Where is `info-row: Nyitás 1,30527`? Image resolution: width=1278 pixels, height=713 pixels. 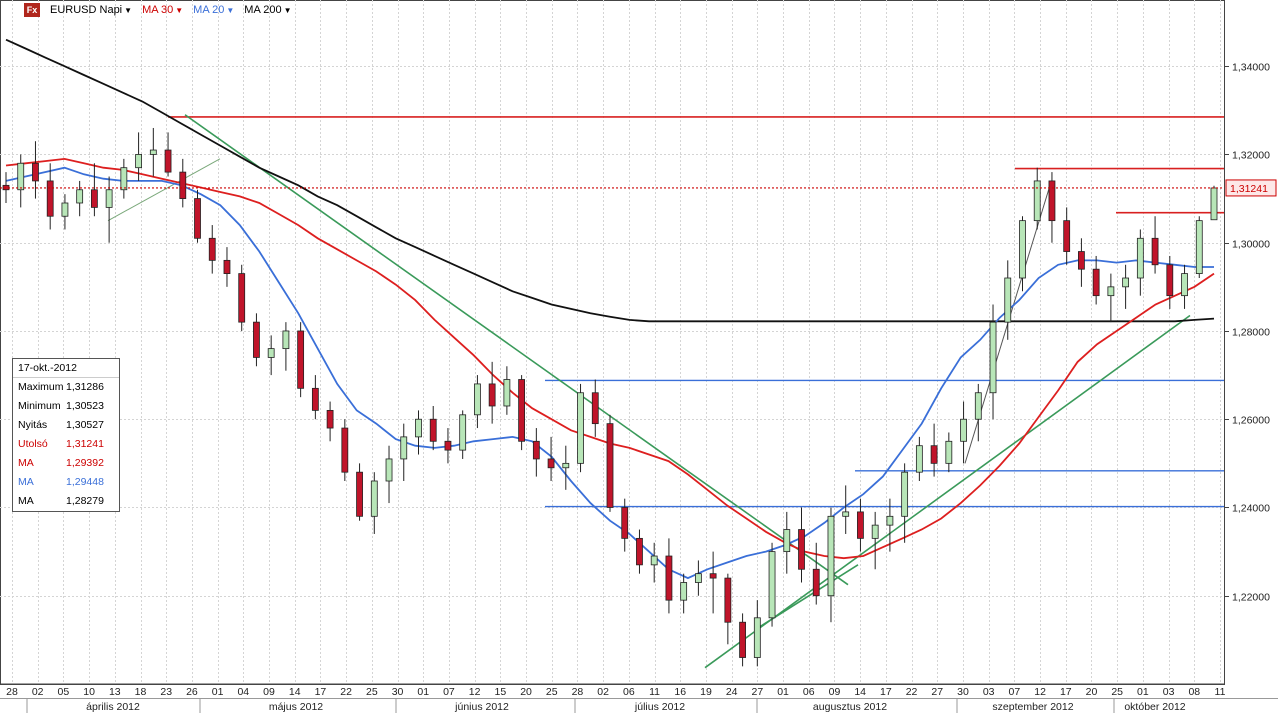
info-row: Nyitás 1,30527 is located at coordinates (66, 425).